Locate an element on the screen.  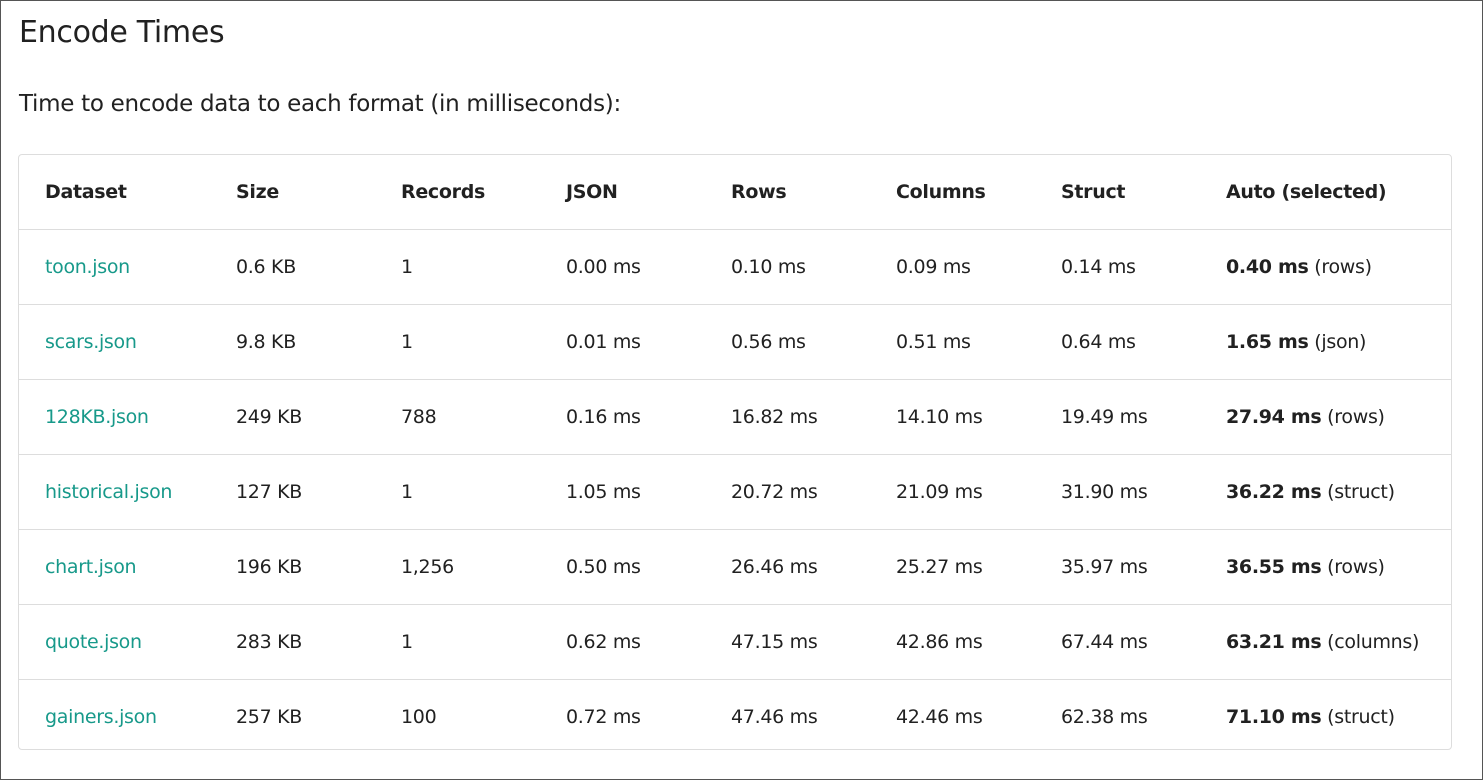
cell-size: 9.8 KB is located at coordinates (292, 342).